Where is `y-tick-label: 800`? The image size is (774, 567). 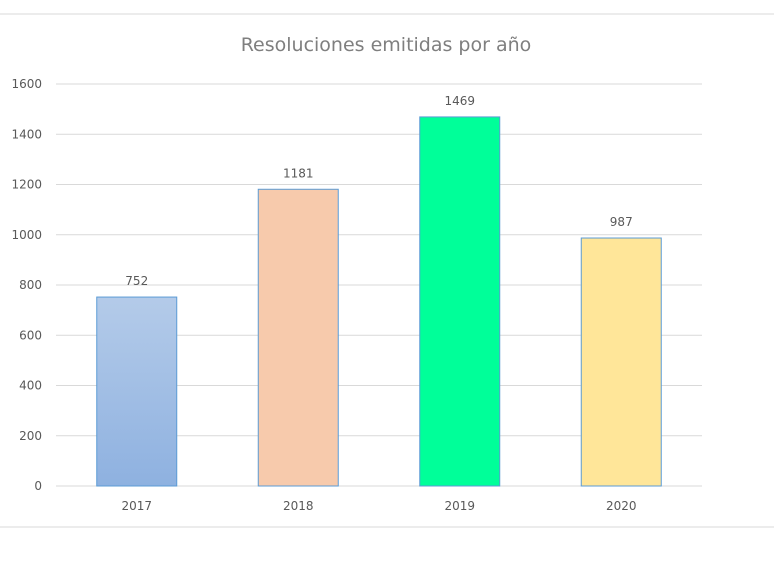
y-tick-label: 800 is located at coordinates (30, 285).